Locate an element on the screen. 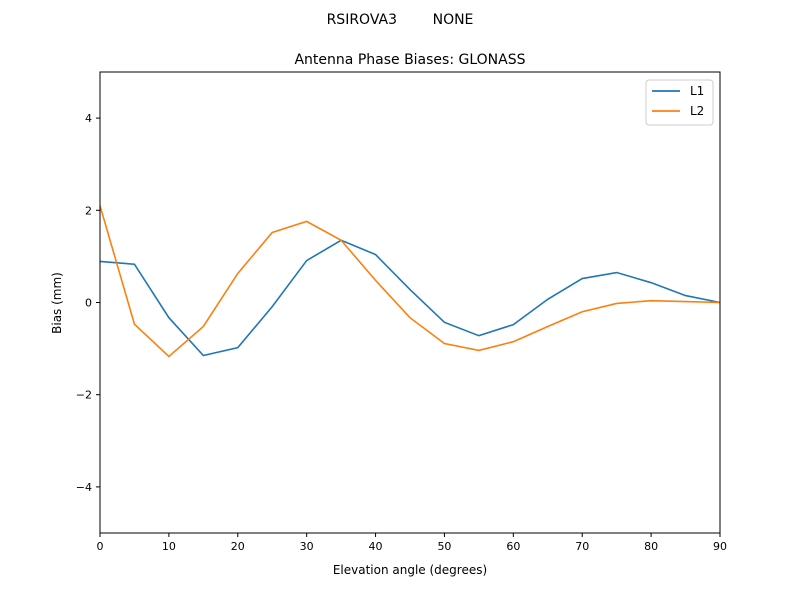  x-tick-label: 70 is located at coordinates (582, 546).